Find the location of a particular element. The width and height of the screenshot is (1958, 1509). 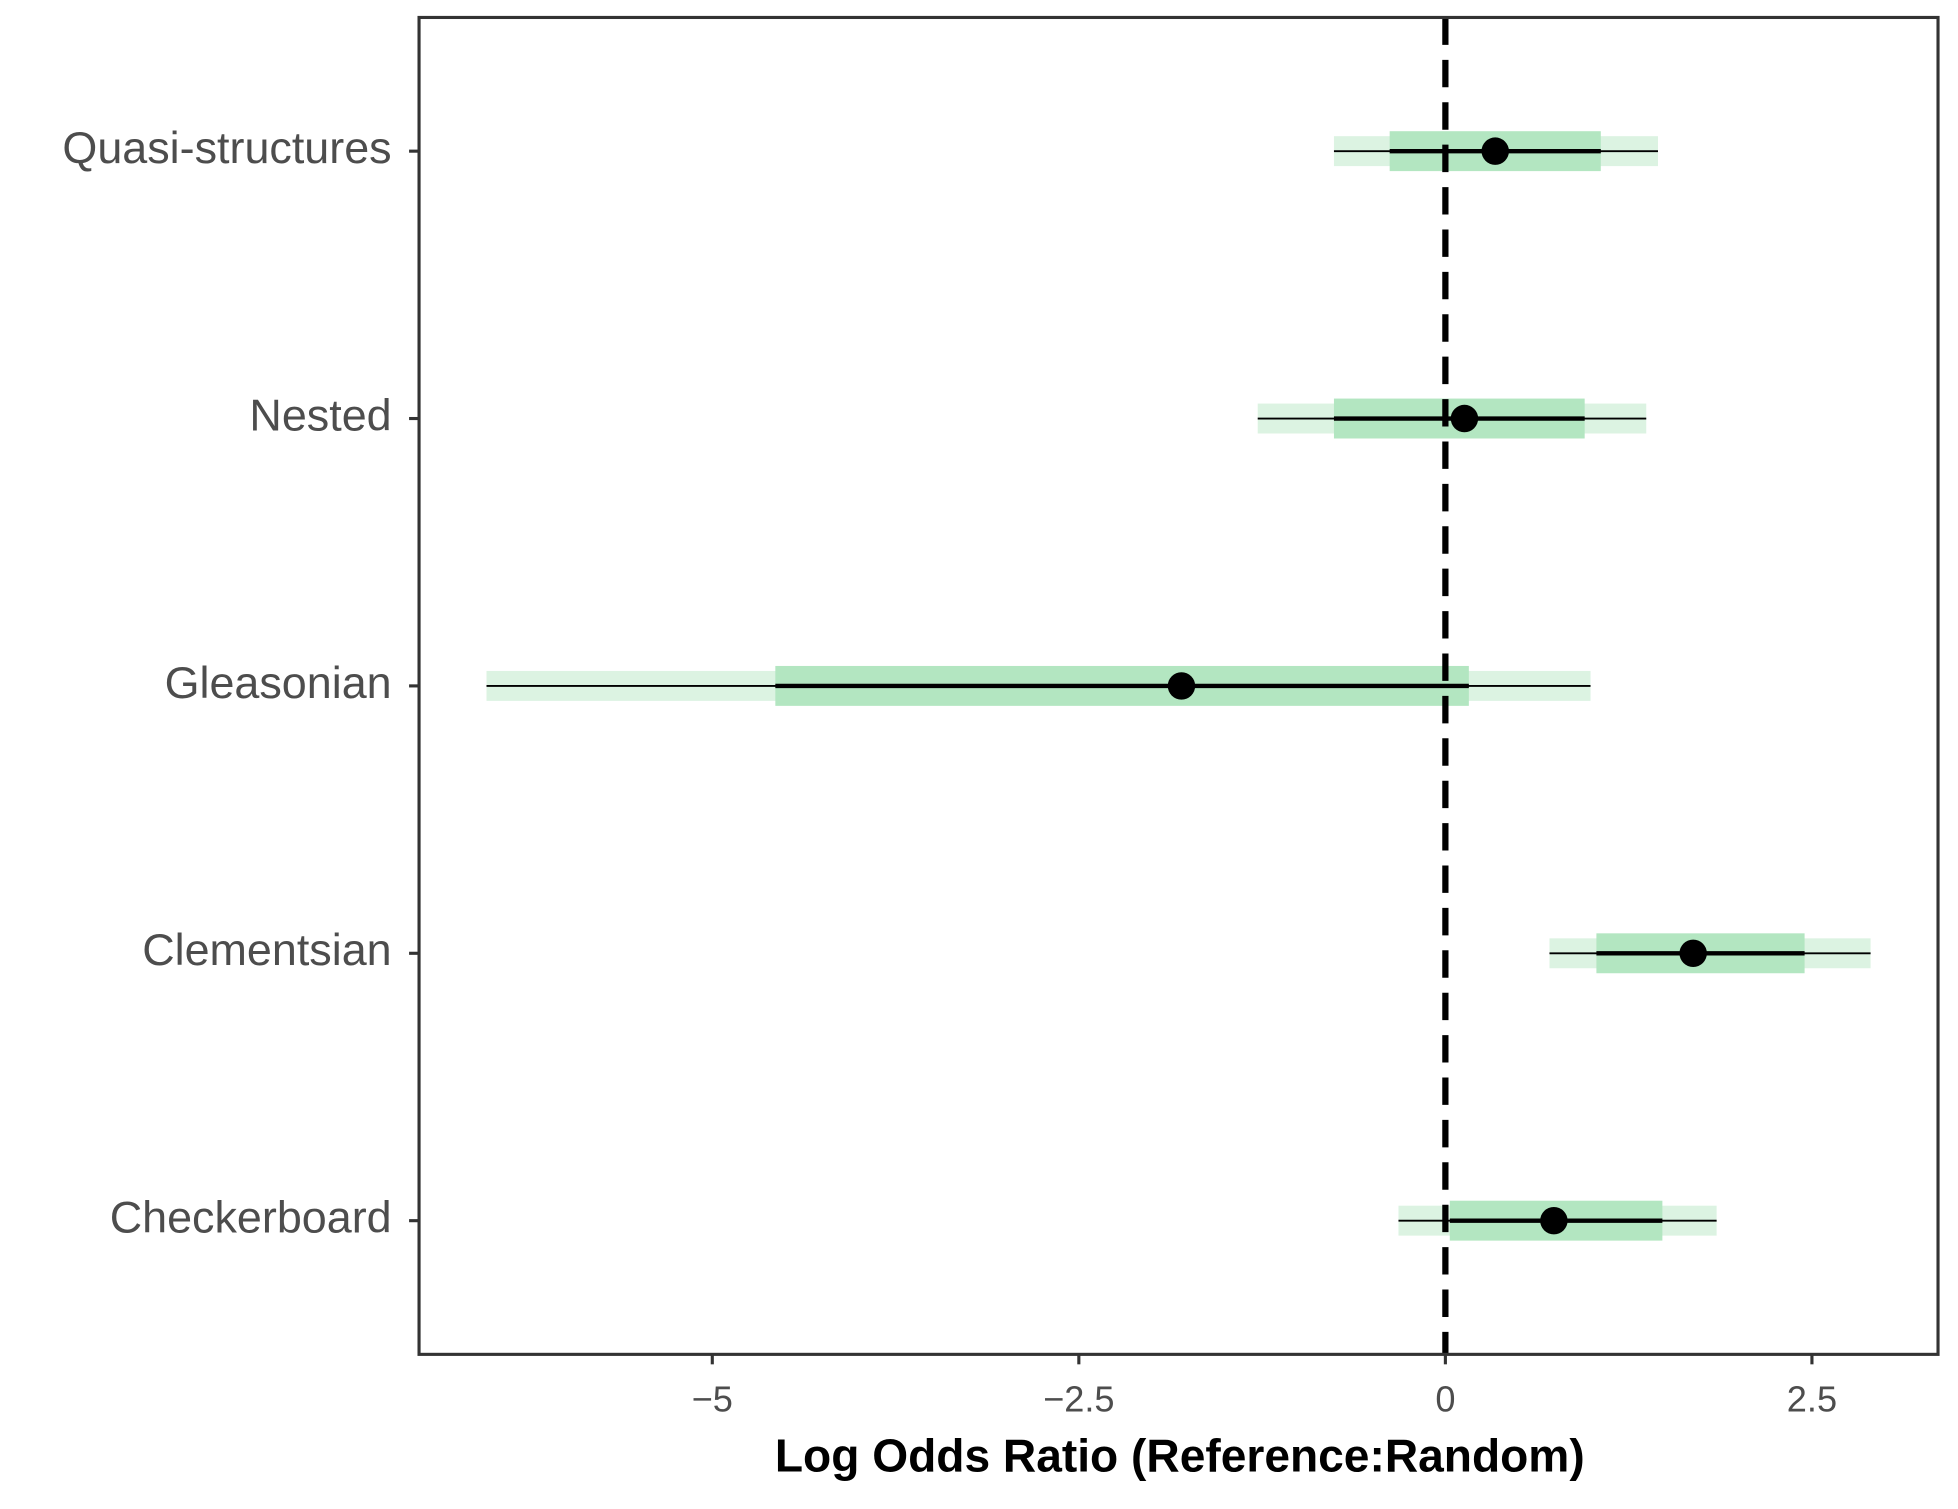

x-tick-label: 2.5 is located at coordinates (1812, 1398).